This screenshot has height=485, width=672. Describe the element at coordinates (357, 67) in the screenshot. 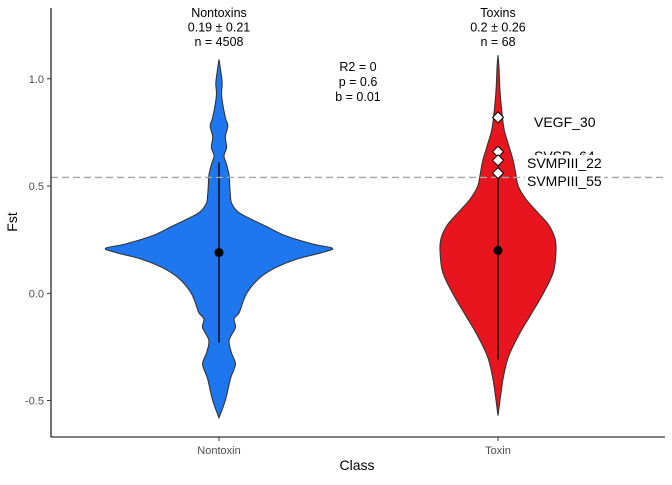

I see `stats-annotation-line: R2 = 0` at that location.